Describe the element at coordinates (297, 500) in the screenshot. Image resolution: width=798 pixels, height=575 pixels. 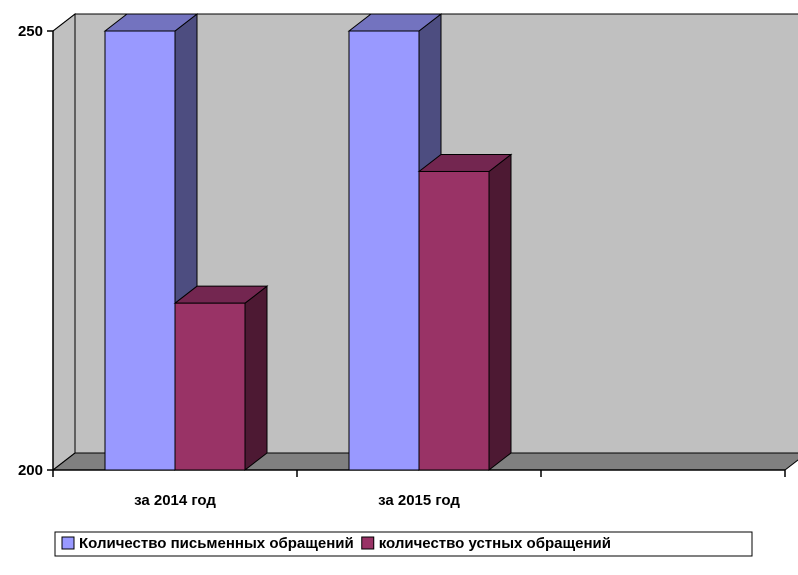
I see `x-category-labels: за 2014 год за 2015 год` at that location.